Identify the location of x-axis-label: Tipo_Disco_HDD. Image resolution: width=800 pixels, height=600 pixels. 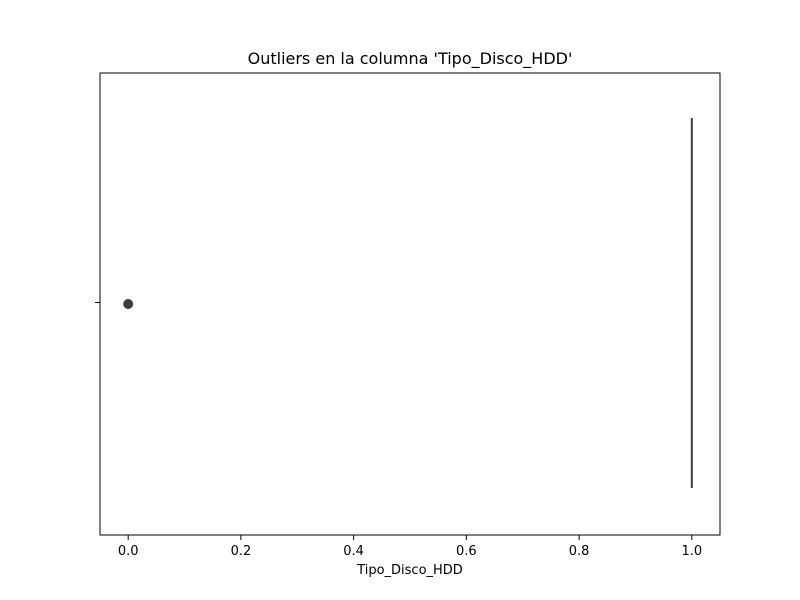
(409, 570).